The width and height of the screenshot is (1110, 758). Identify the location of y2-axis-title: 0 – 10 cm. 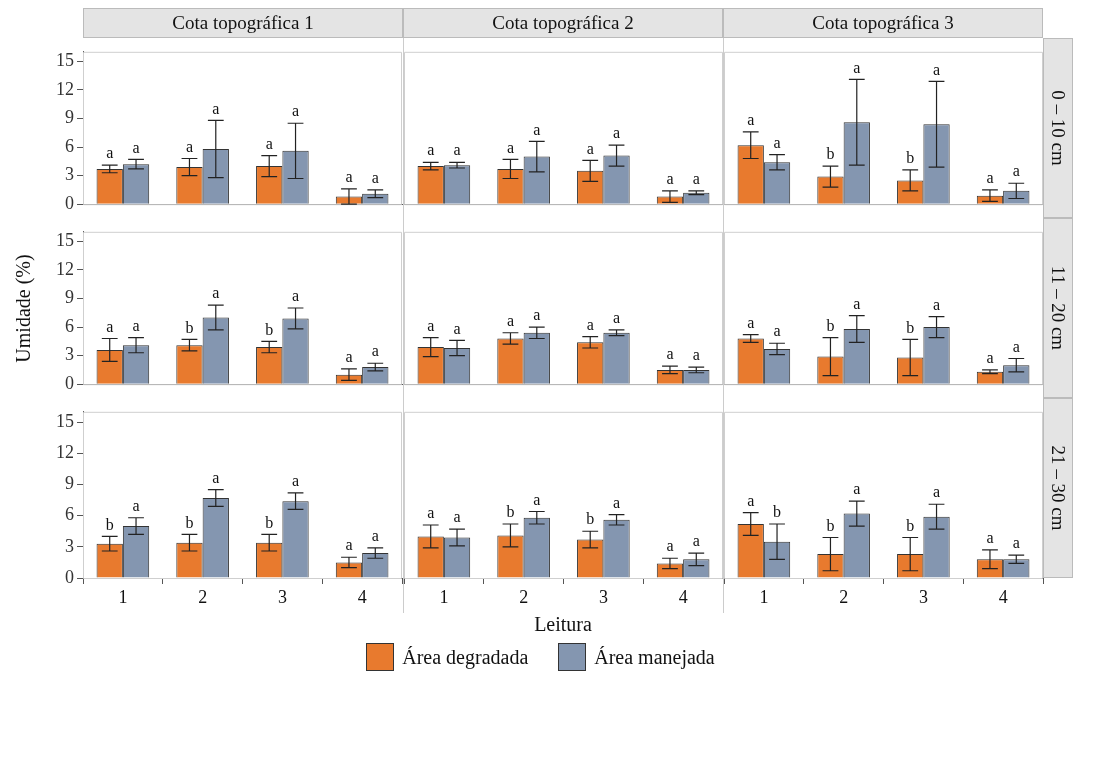
(1058, 128).